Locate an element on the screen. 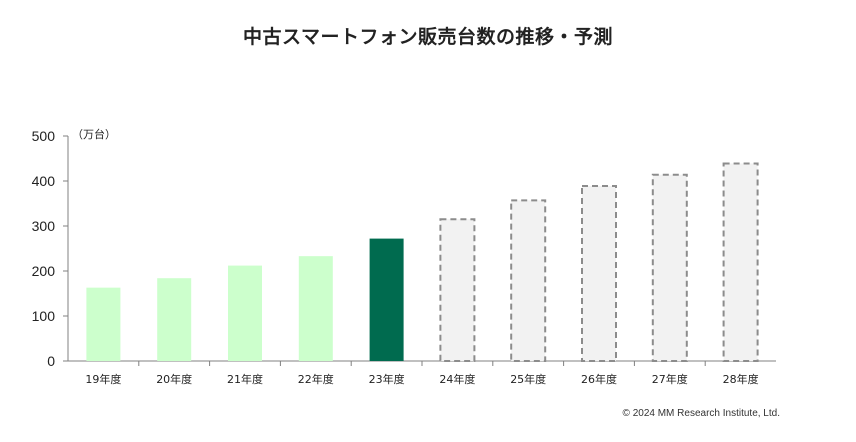 The height and width of the screenshot is (442, 856). chart-title: 中古スマートフォン販売台数の推移・予測 is located at coordinates (428, 37).